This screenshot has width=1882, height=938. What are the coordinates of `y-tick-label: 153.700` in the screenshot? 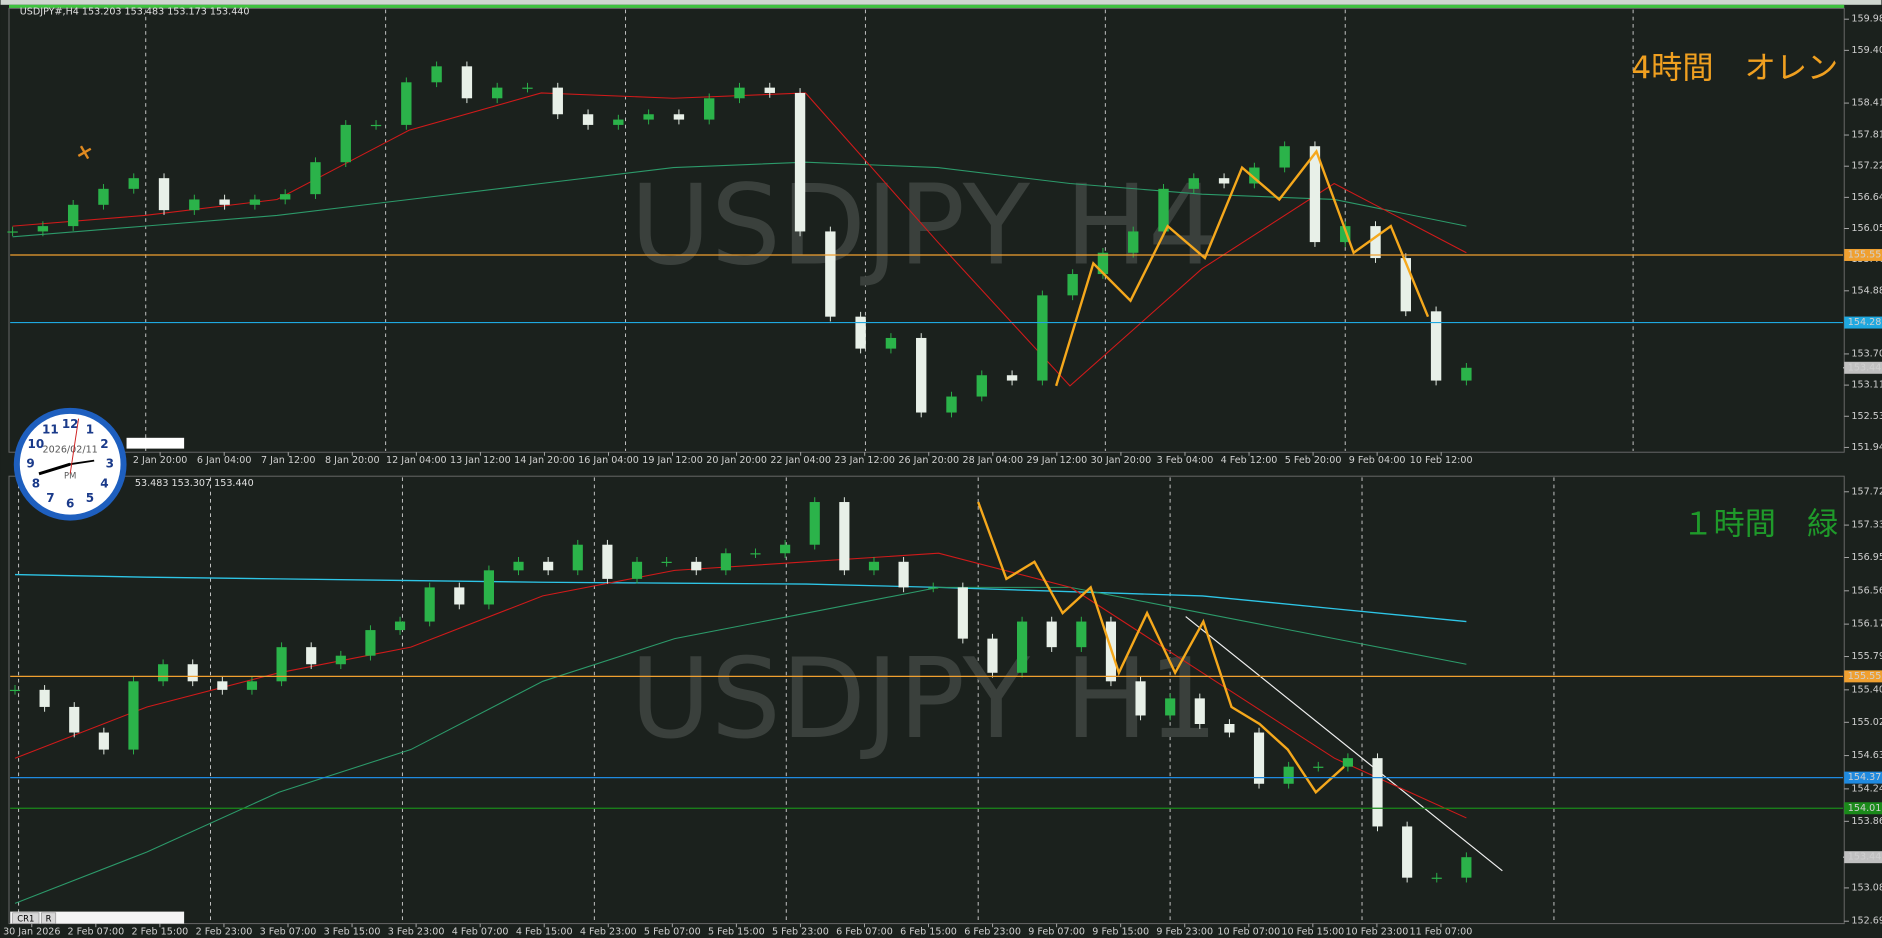 It's located at (1866, 353).